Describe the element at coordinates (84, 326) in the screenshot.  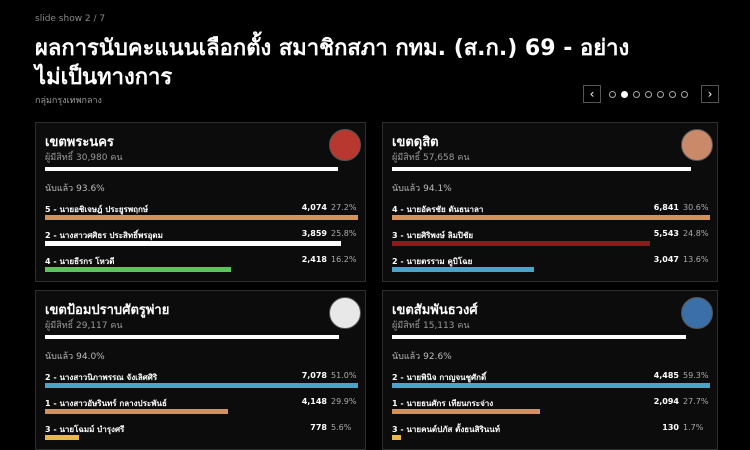
I see `eligible-voters: ผู้มีสิทธิ์ 29,117 คน` at that location.